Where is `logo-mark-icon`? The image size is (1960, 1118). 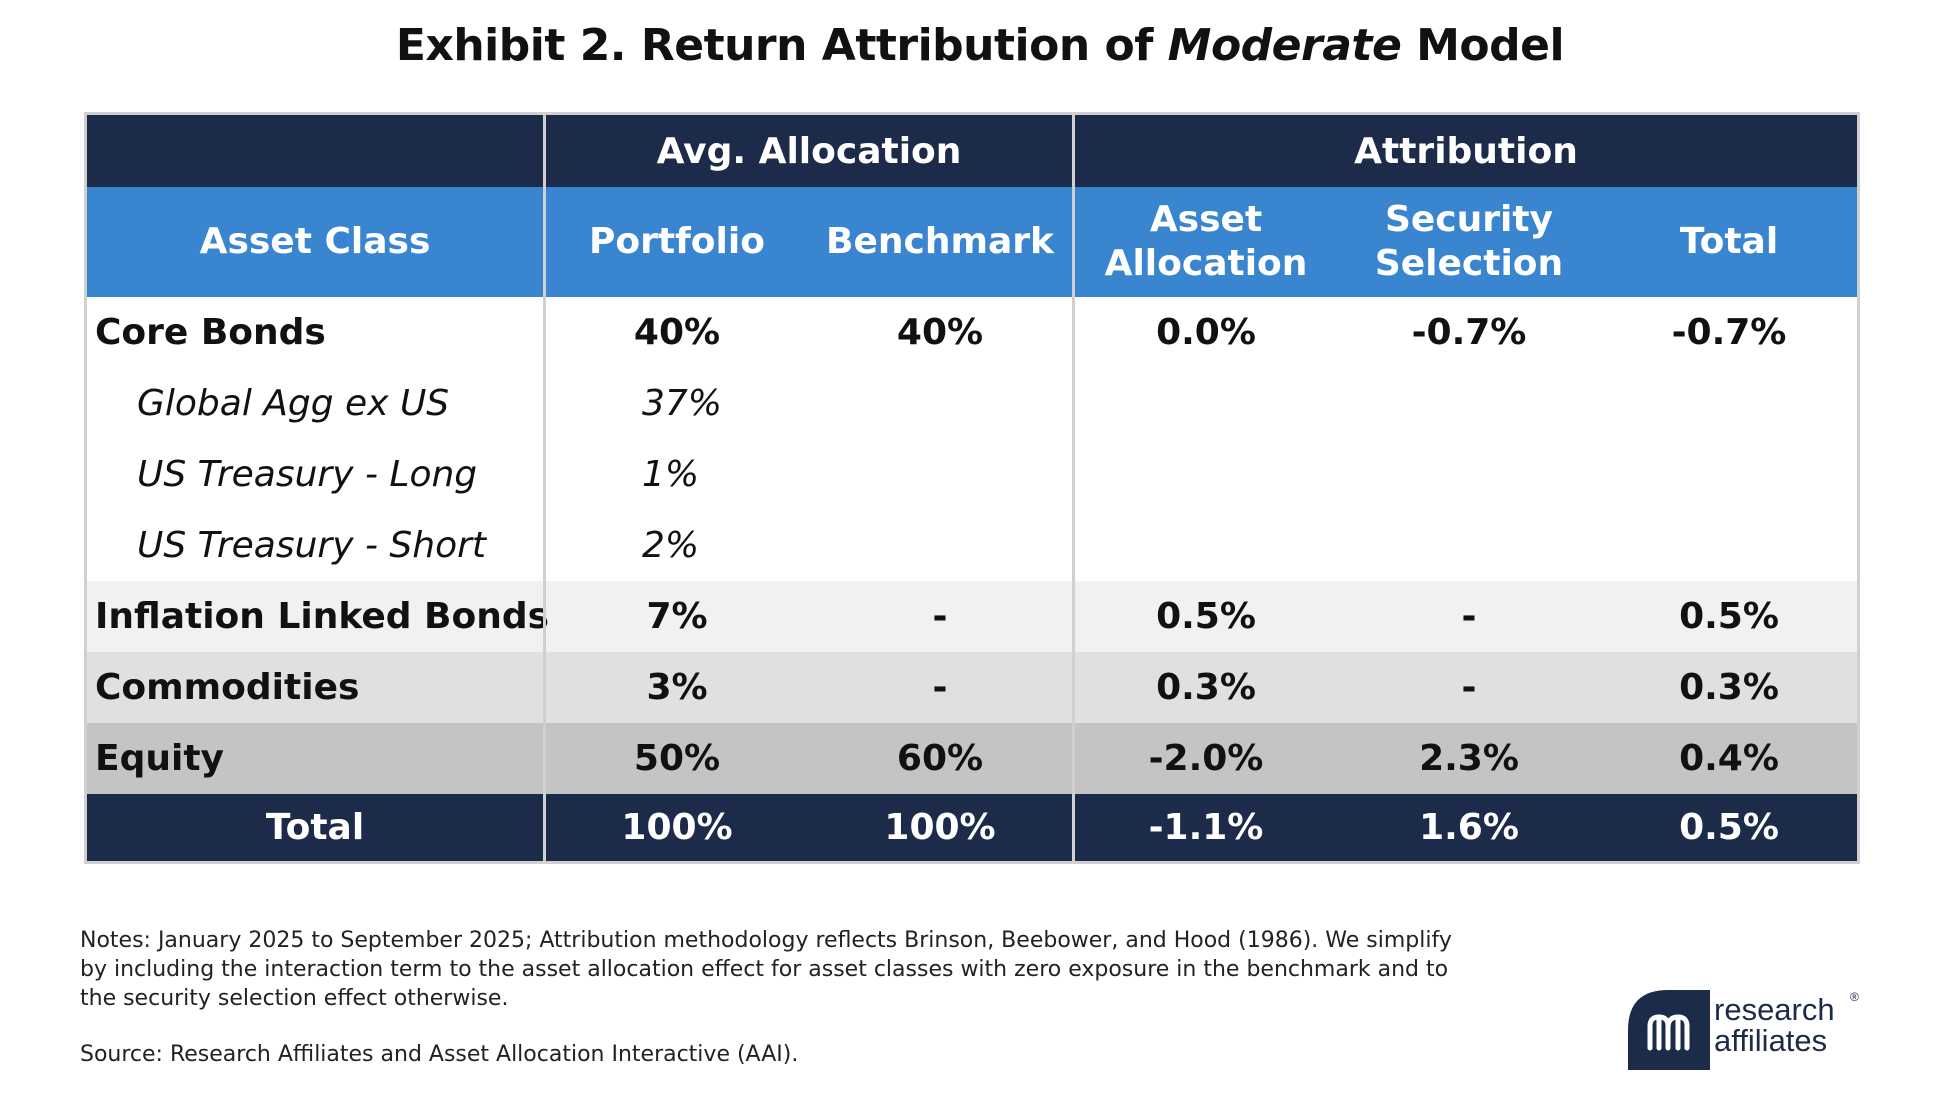
logo-mark-icon is located at coordinates (1669, 1030).